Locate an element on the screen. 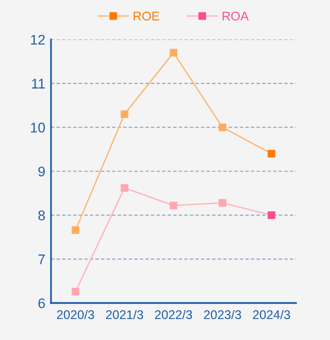 The width and height of the screenshot is (330, 340). legend-label: ROE is located at coordinates (147, 16).